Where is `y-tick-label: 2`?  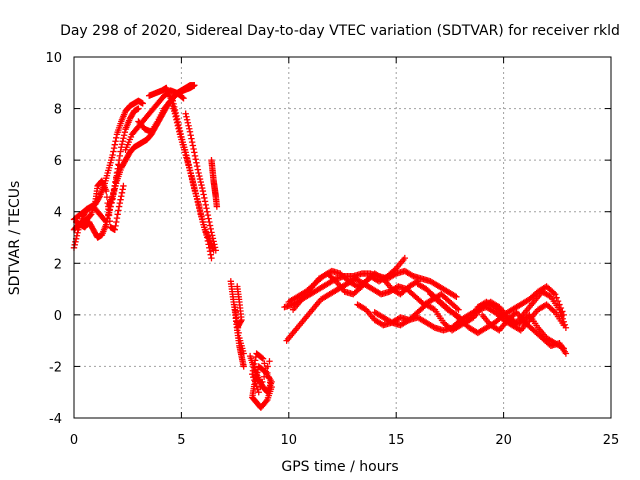
y-tick-label: 2 is located at coordinates (58, 264).